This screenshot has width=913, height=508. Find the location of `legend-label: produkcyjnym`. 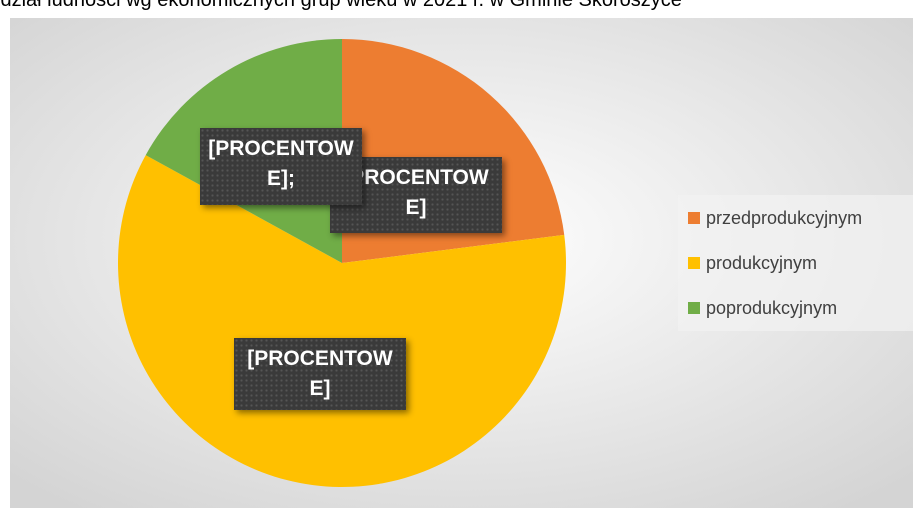

legend-label: produkcyjnym is located at coordinates (761, 263).